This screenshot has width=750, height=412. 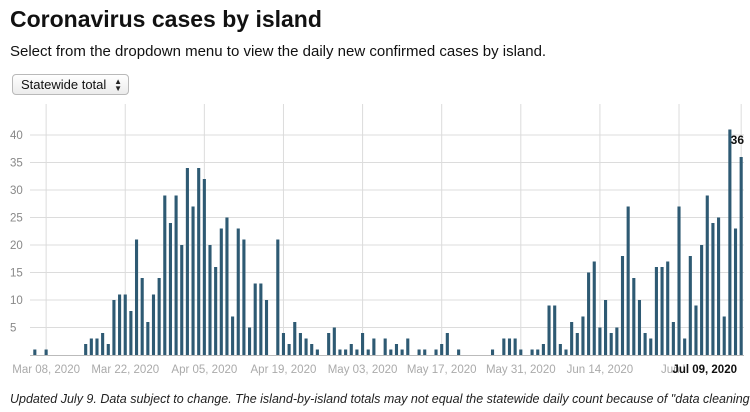 I want to click on y-tick-label: 30, so click(x=16, y=191).